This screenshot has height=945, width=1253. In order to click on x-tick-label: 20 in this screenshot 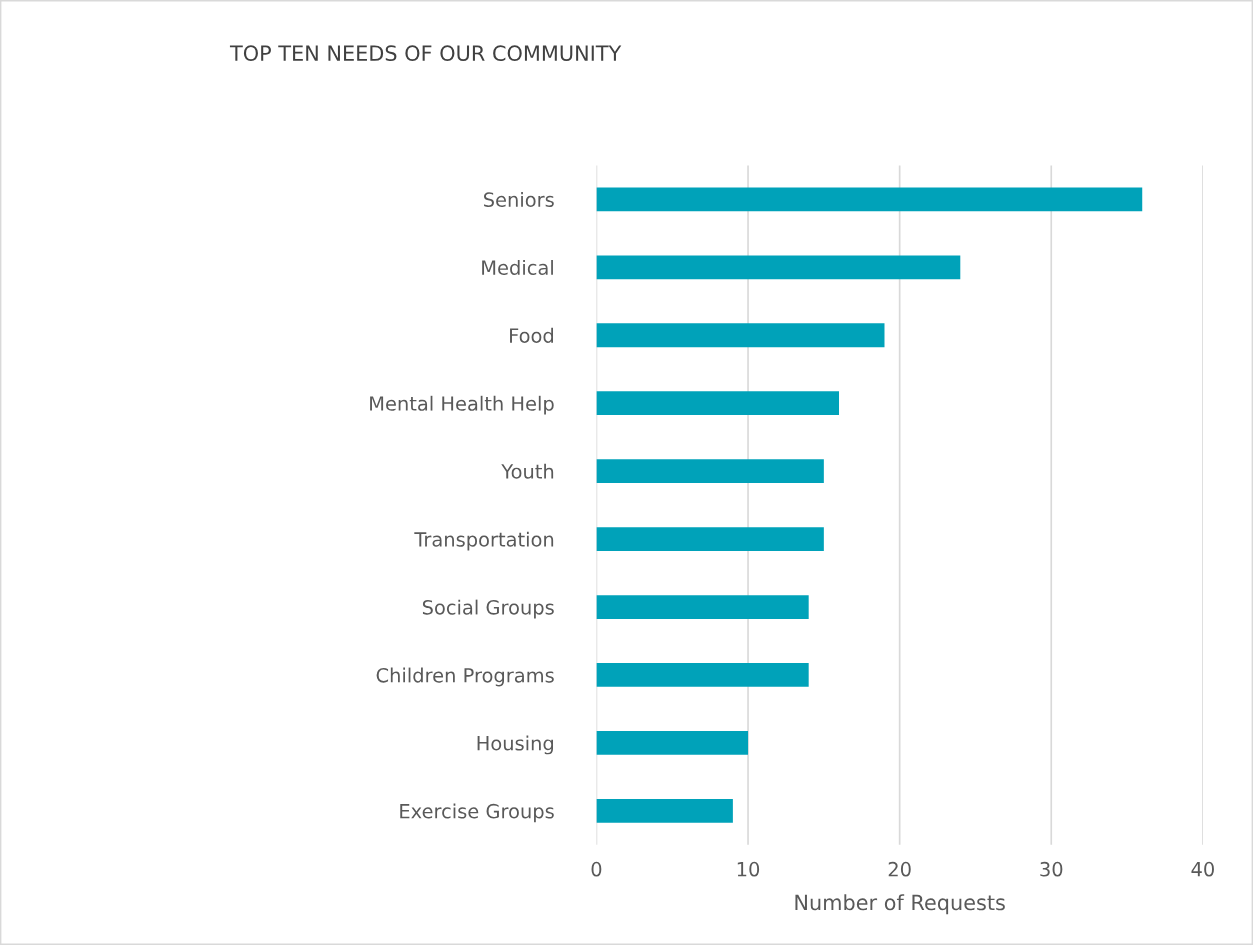, I will do `click(899, 869)`.